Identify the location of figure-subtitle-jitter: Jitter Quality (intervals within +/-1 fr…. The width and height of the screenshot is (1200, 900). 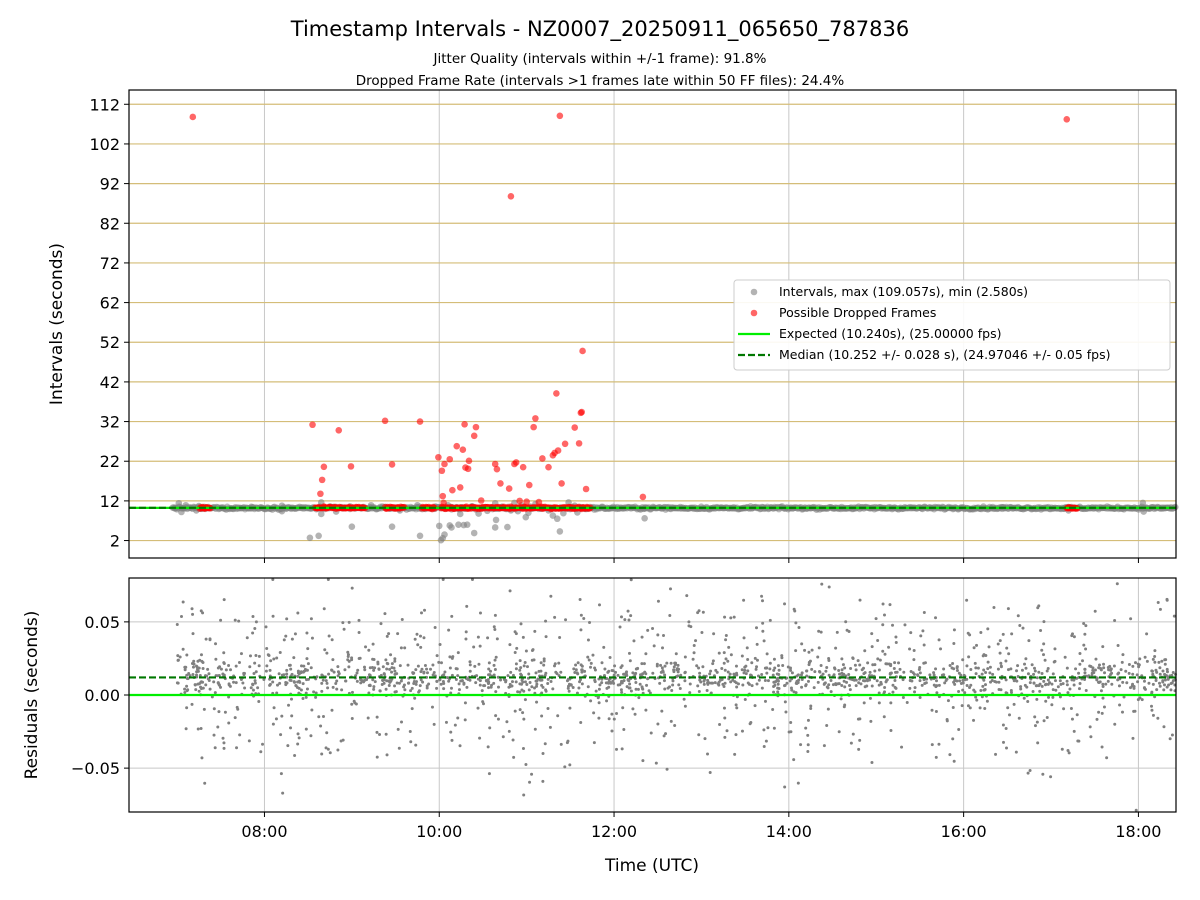
(600, 59).